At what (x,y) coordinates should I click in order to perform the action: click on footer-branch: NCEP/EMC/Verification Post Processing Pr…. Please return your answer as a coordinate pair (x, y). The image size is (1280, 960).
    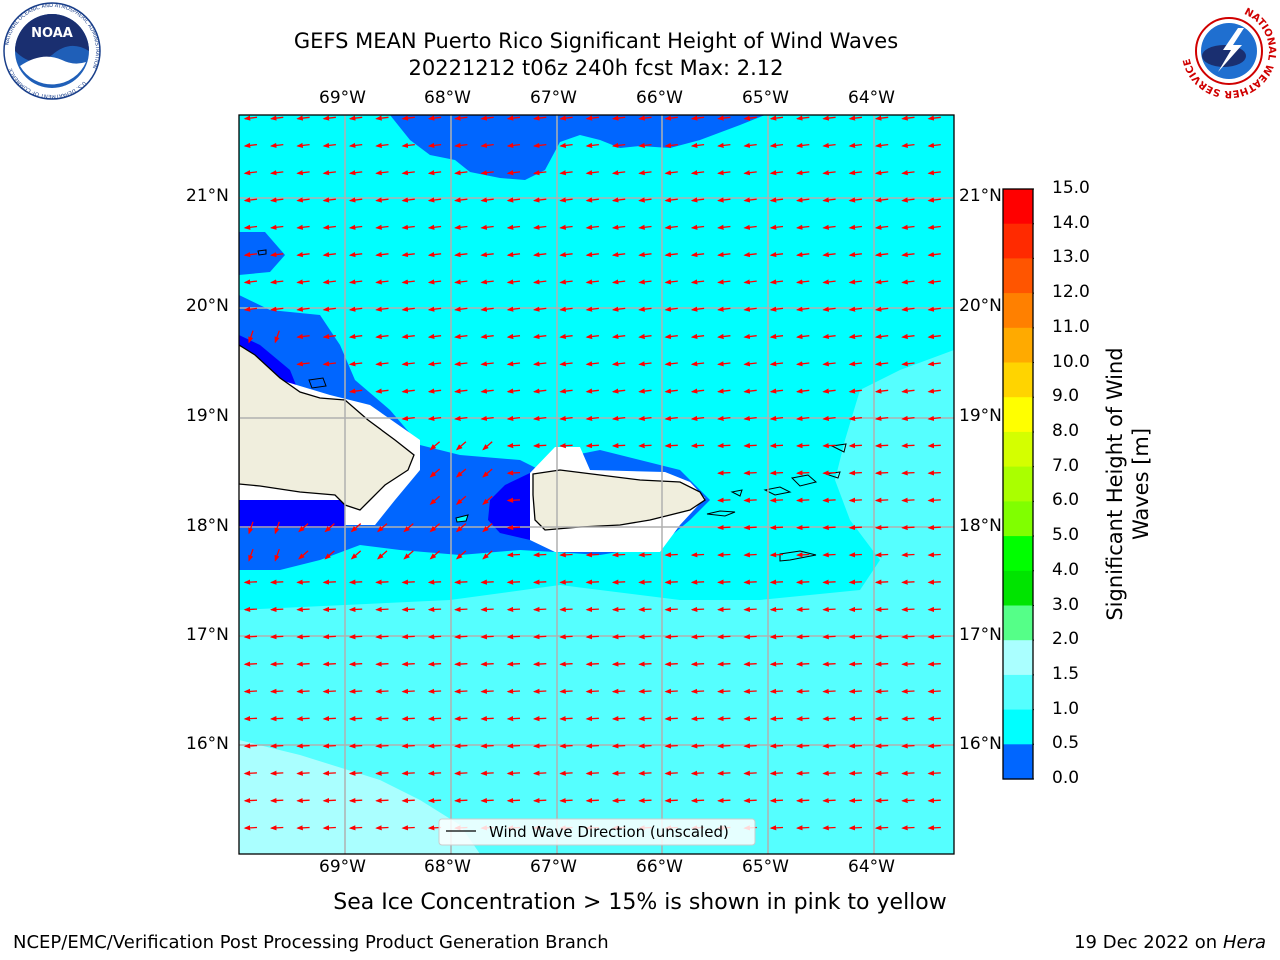
    Looking at the image, I should click on (311, 942).